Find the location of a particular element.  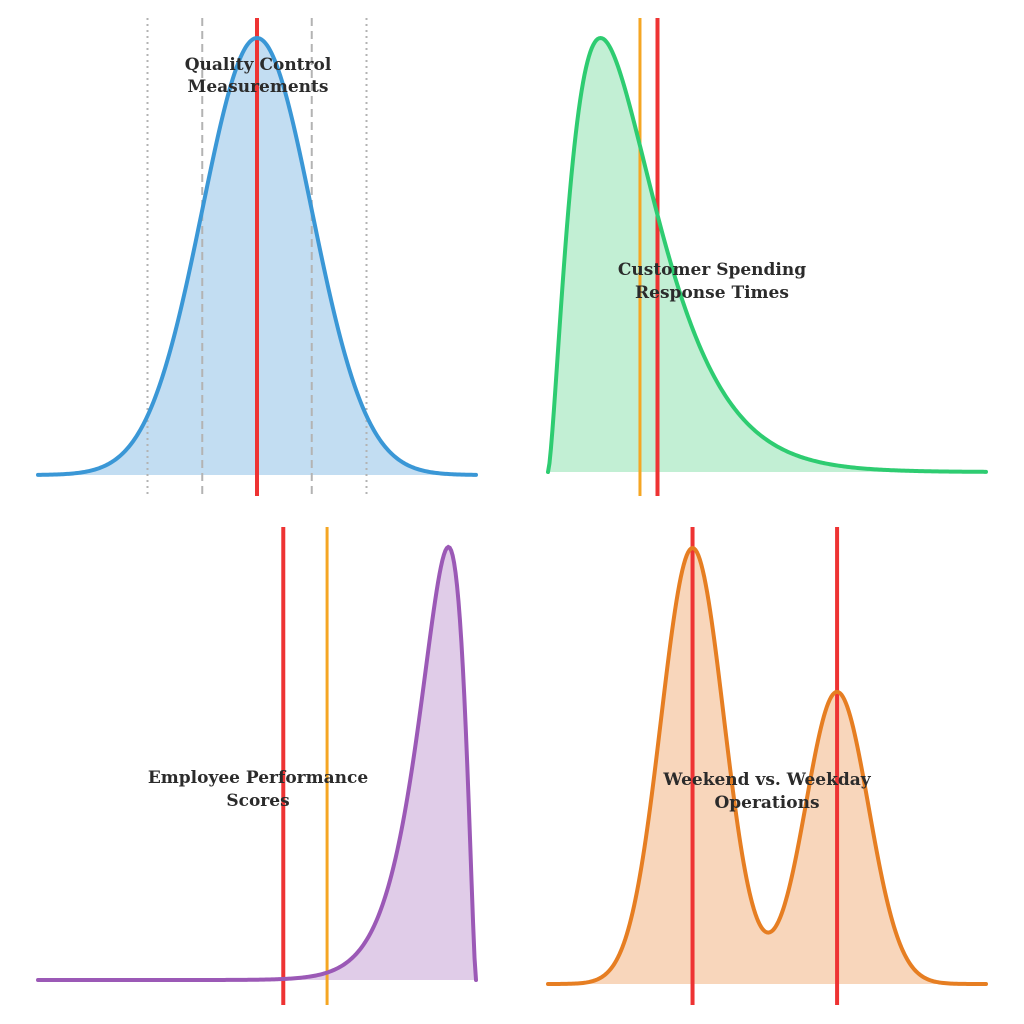

panel-title-line2: Scores is located at coordinates (257, 801).